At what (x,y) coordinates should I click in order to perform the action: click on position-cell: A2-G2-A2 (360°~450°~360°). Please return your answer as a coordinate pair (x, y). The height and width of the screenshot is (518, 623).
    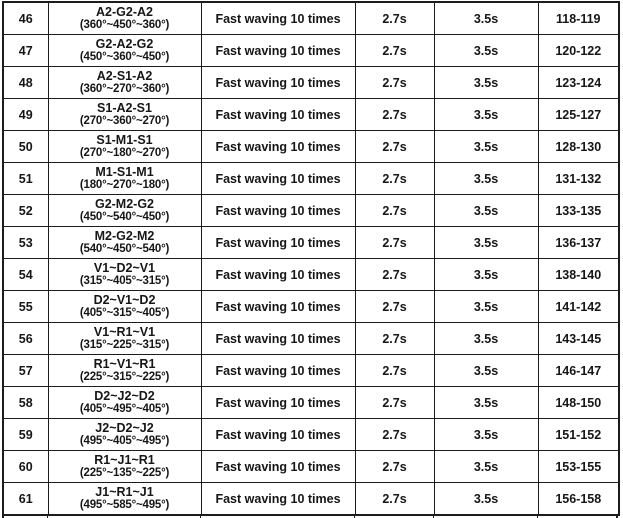
    Looking at the image, I should click on (124, 18).